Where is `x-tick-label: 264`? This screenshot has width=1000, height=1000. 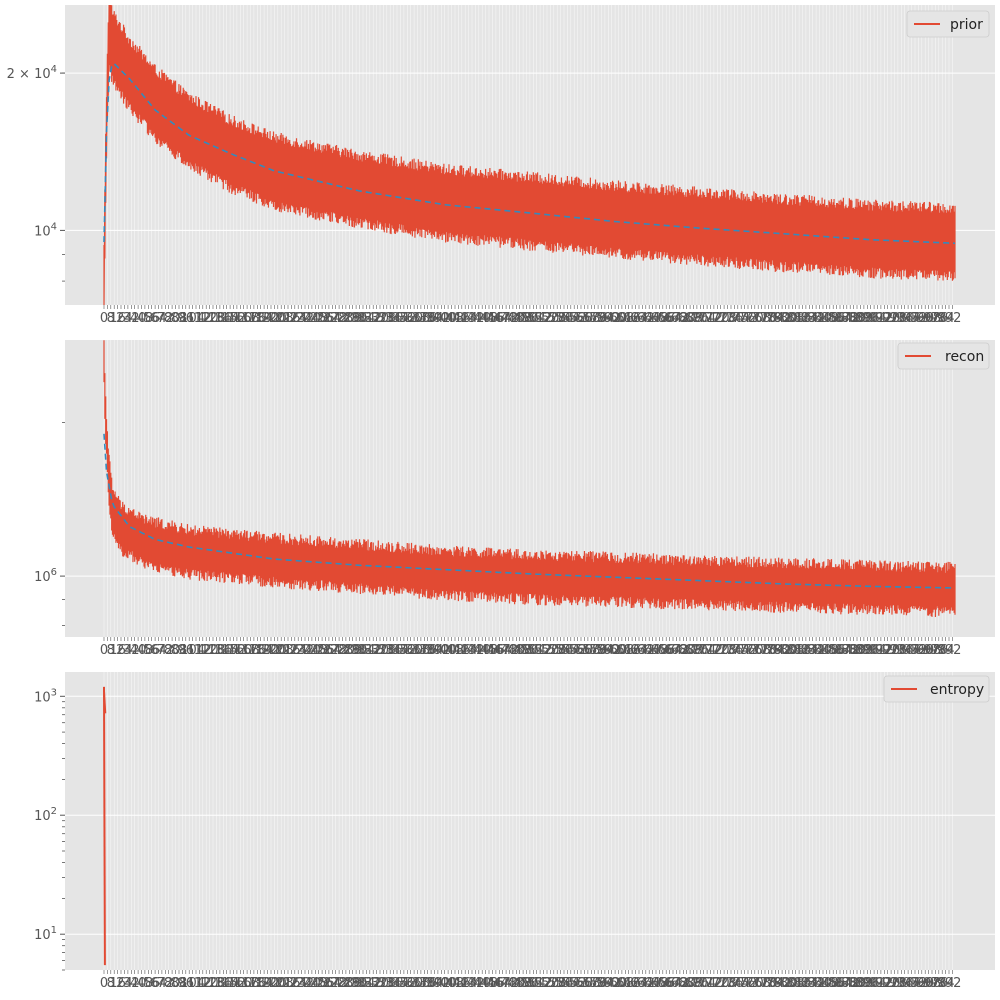
x-tick-label: 264 is located at coordinates (328, 983).